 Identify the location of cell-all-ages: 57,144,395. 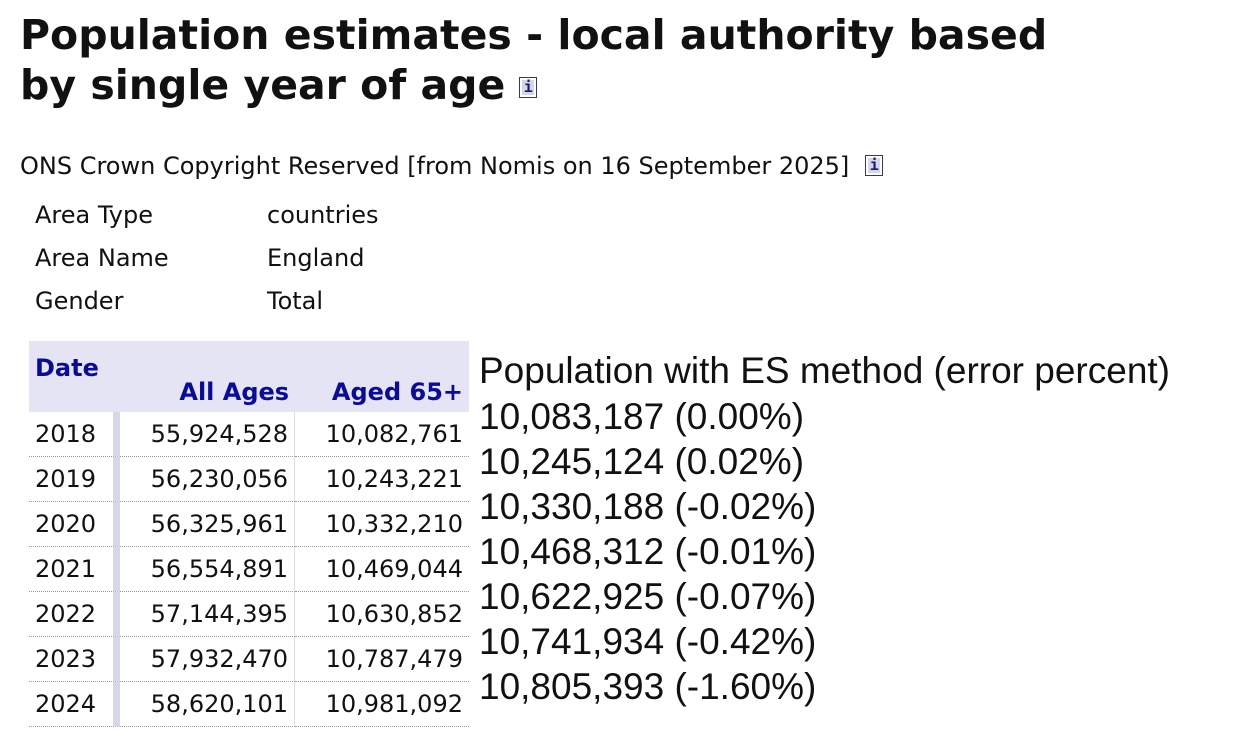
(208, 614).